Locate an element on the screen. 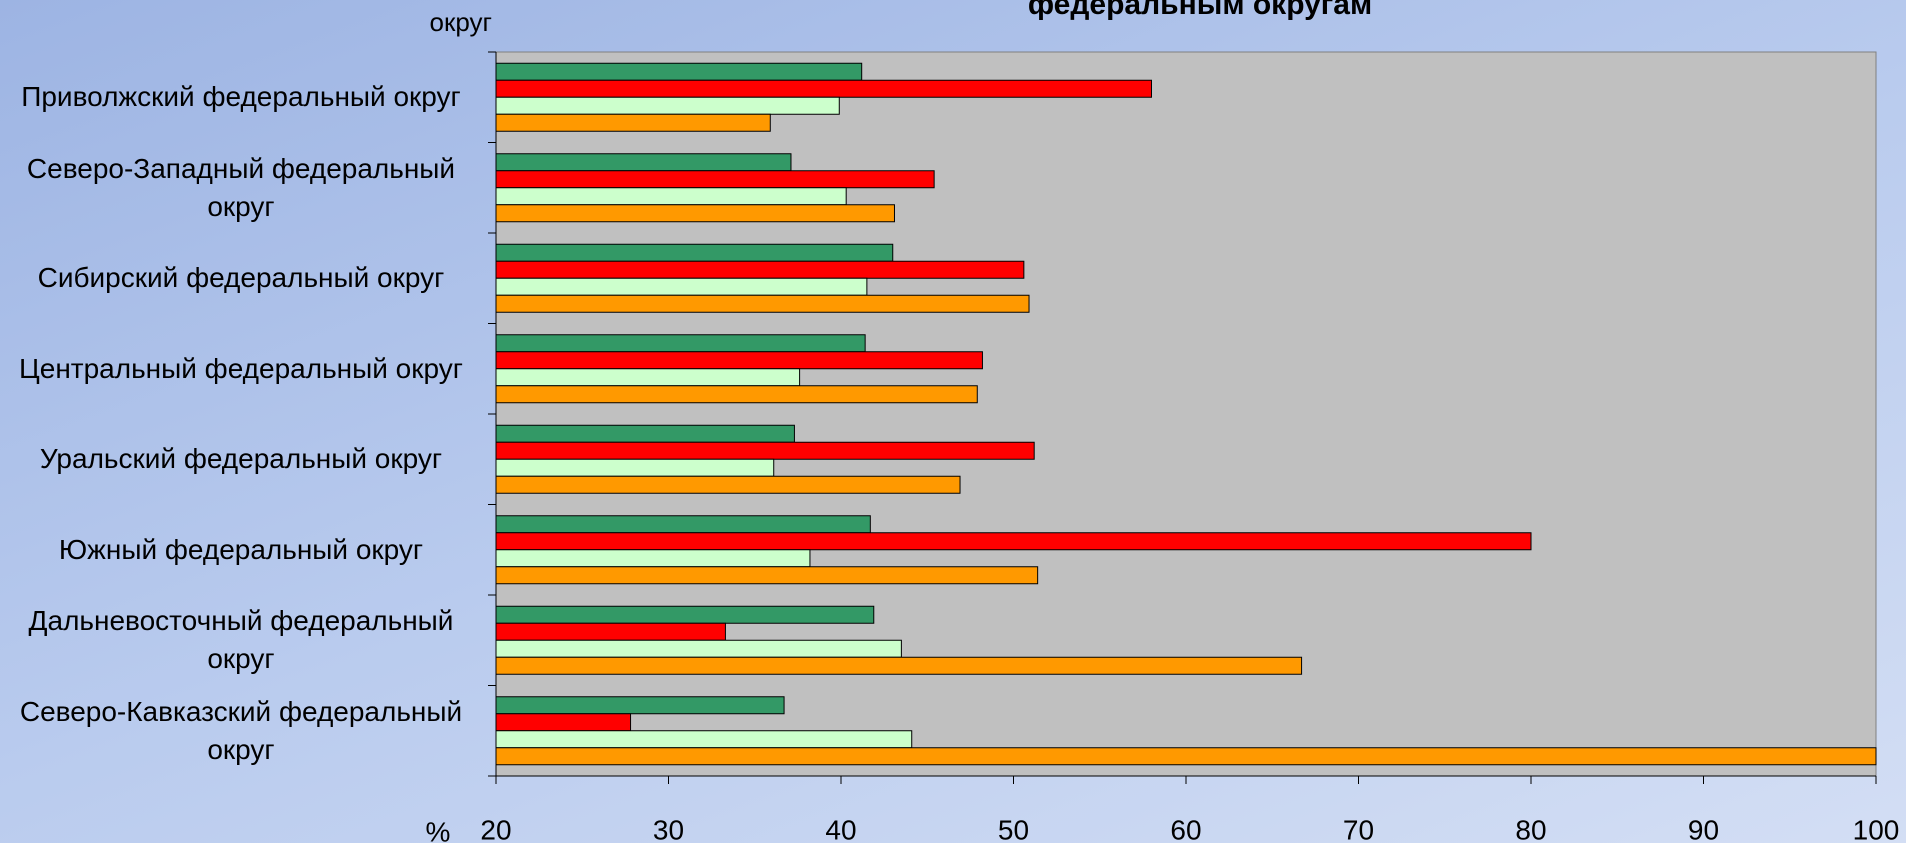 The image size is (1906, 843). y-tick-label: Северо-Кавказский федеральный округ is located at coordinates (241, 730).